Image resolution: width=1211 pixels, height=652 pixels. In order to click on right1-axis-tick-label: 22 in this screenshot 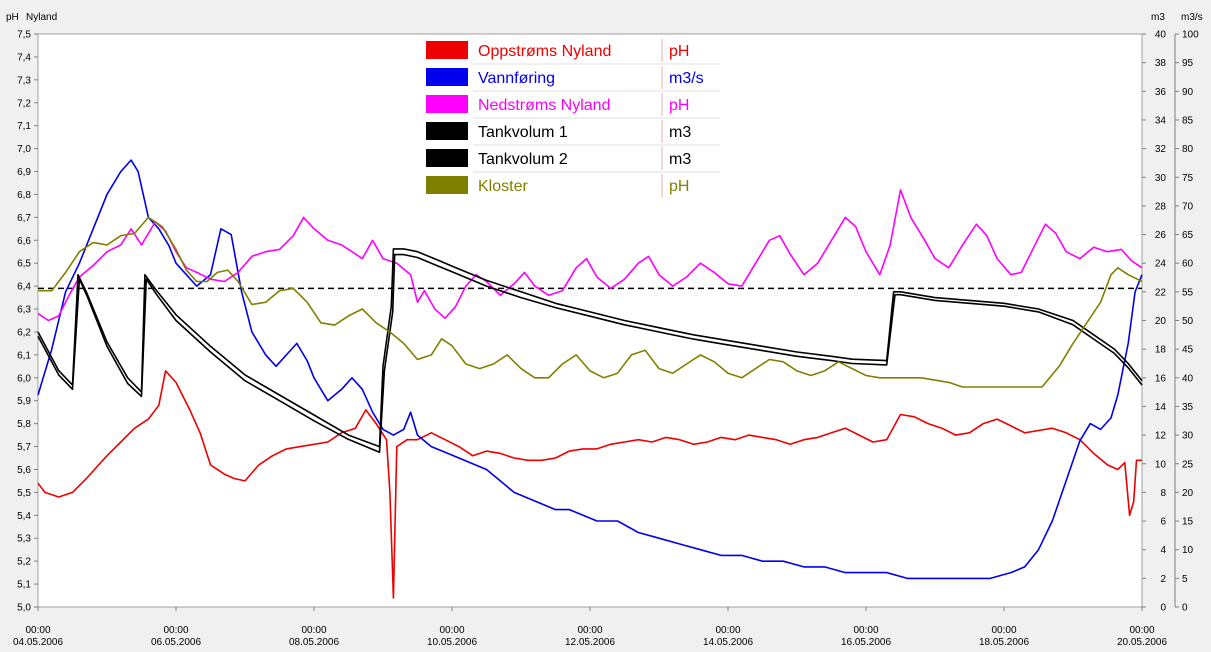, I will do `click(1161, 292)`.